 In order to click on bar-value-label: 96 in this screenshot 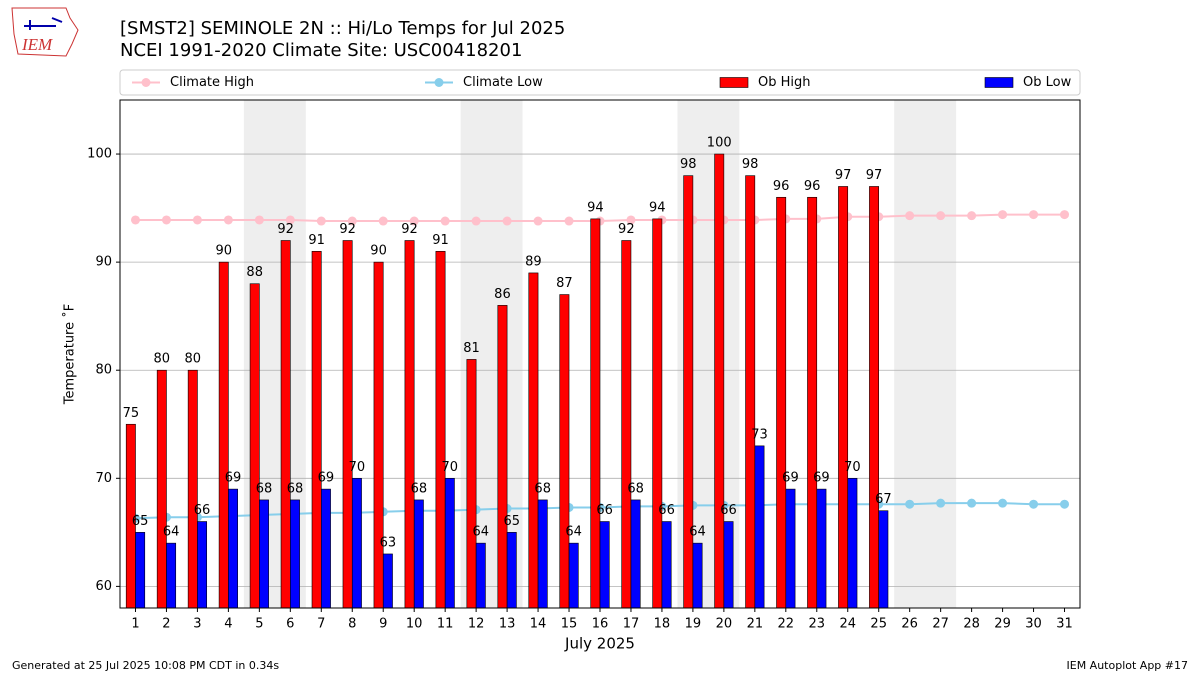, I will do `click(781, 186)`.